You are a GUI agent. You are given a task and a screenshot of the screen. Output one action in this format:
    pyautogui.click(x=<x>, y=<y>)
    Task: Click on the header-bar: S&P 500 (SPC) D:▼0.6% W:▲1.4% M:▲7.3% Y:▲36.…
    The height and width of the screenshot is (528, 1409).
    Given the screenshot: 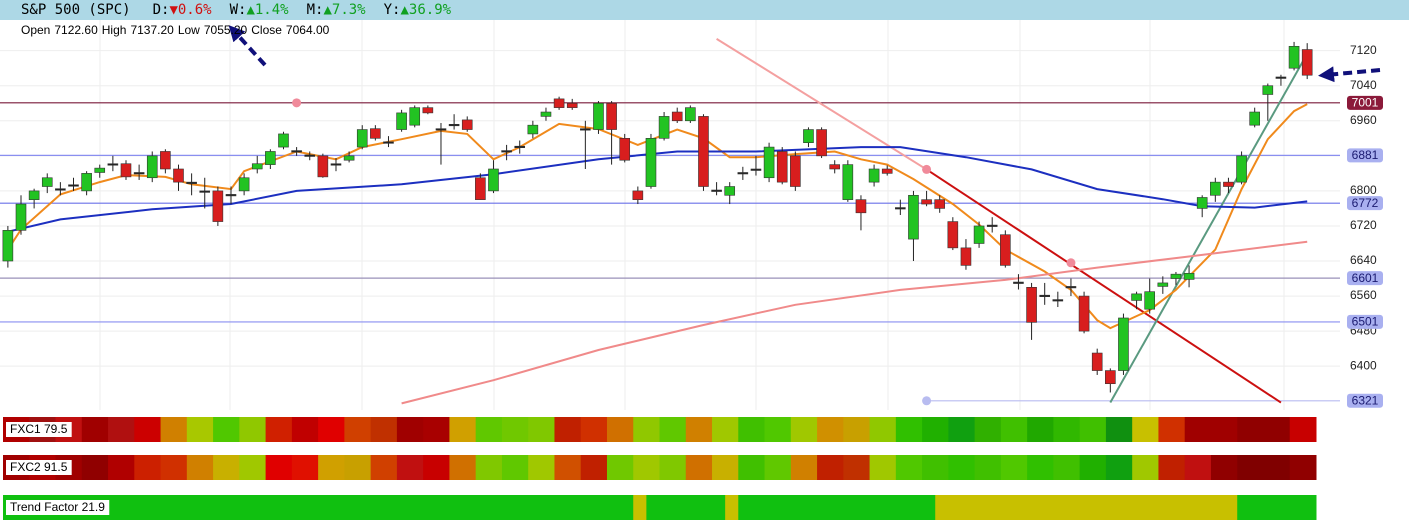 What is the action you would take?
    pyautogui.click(x=704, y=10)
    